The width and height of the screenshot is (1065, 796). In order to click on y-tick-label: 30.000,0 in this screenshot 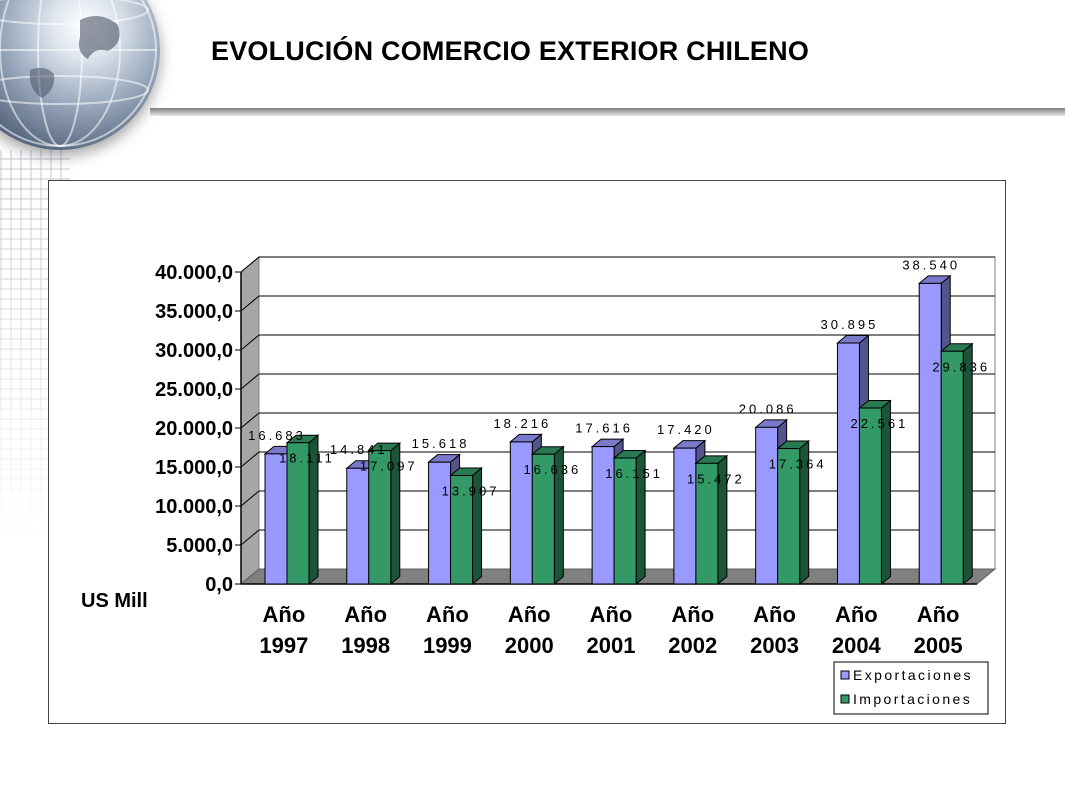, I will do `click(194, 351)`.